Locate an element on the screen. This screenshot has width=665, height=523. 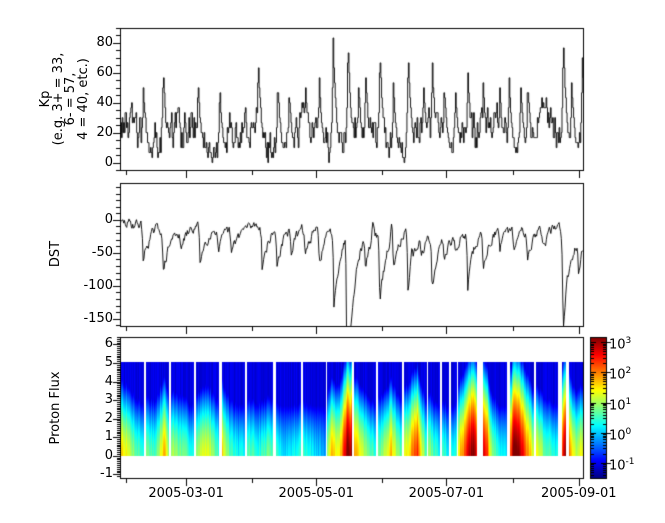
pf-y-tick-label: 0 is located at coordinates (108, 455).